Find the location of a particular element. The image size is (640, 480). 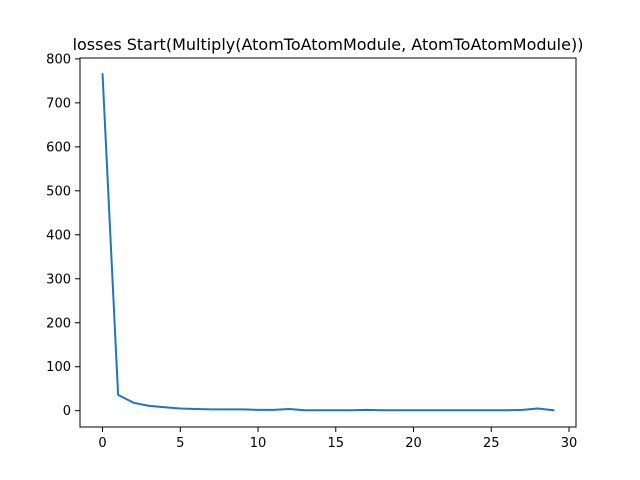

y-tick-label: 600 is located at coordinates (58, 147).